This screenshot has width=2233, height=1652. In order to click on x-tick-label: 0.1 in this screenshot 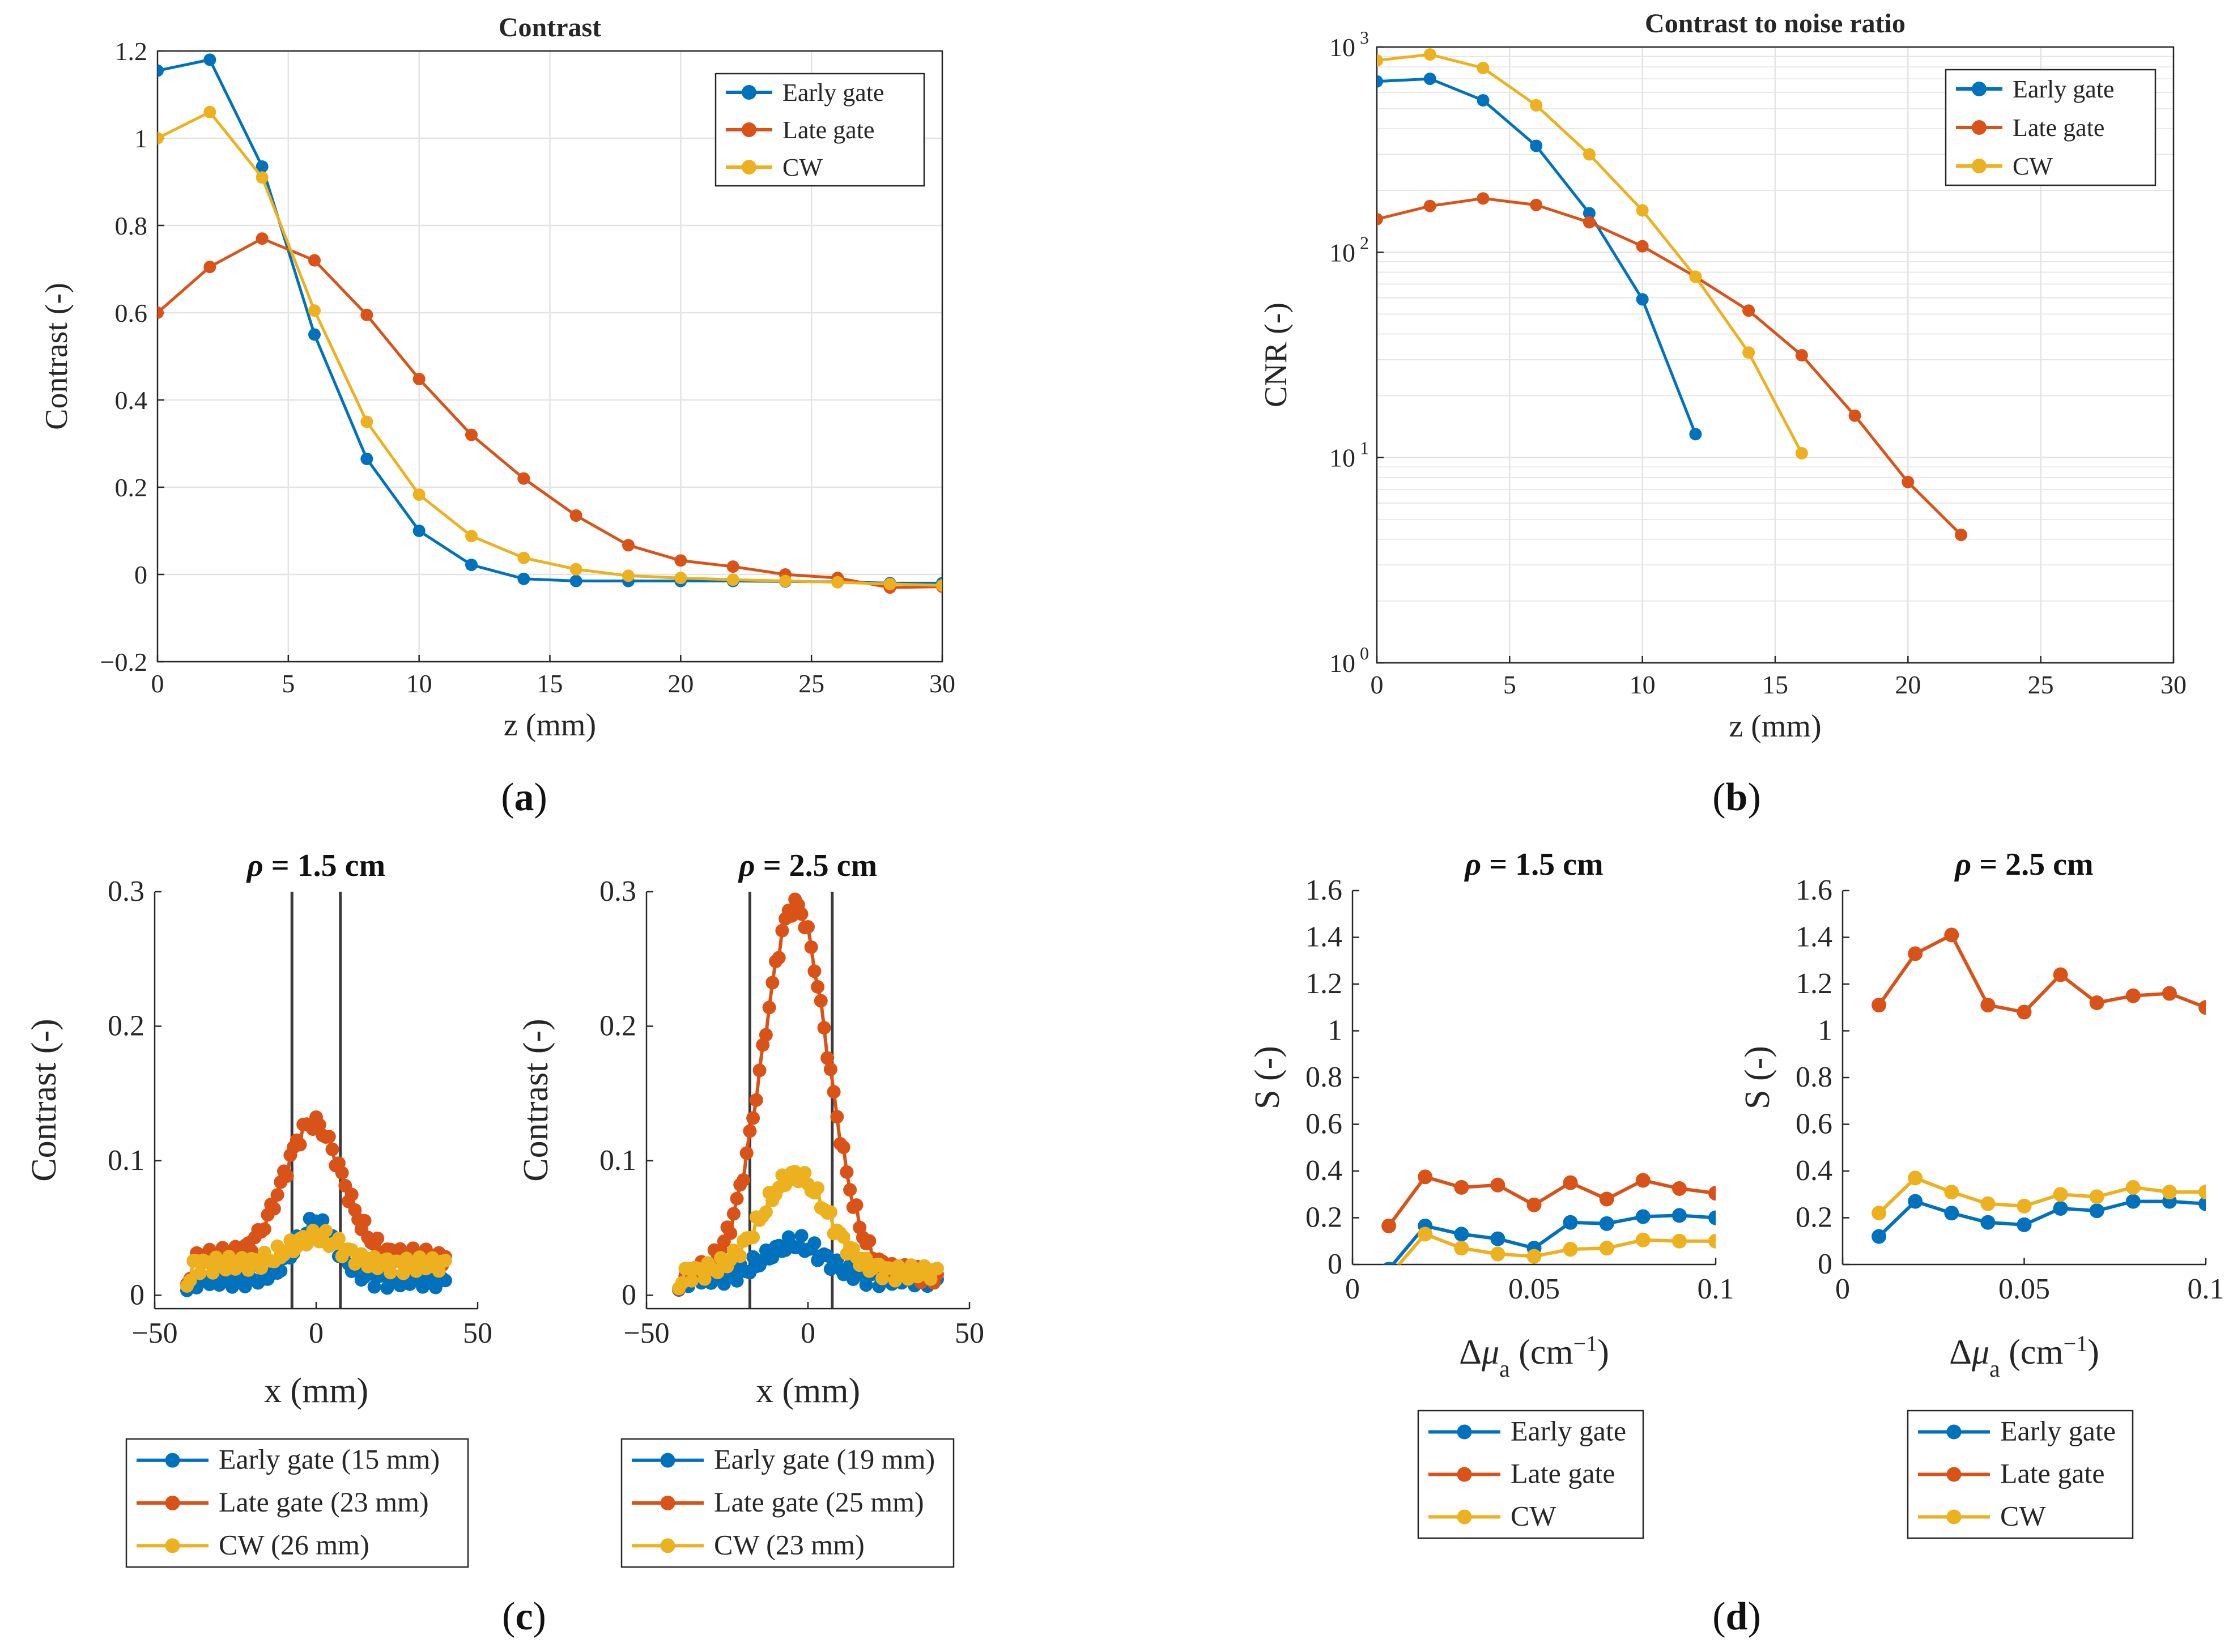, I will do `click(1716, 1289)`.